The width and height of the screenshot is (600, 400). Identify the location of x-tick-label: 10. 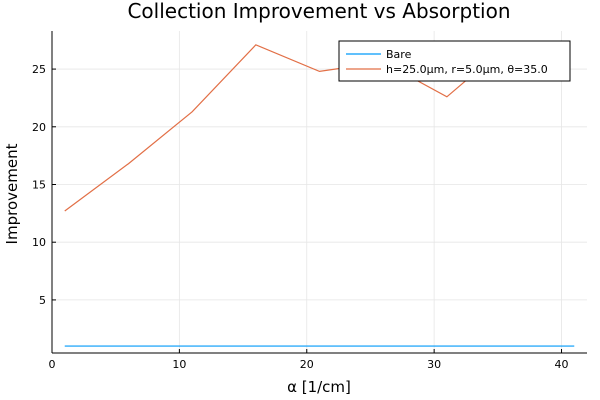
(179, 364).